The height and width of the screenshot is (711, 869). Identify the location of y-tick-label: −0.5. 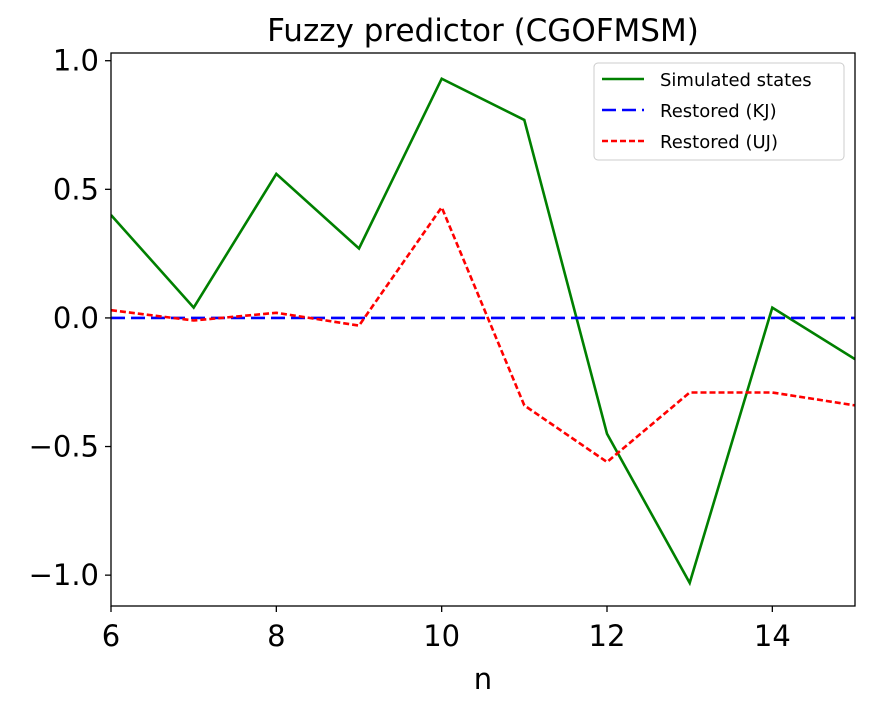
(64, 447).